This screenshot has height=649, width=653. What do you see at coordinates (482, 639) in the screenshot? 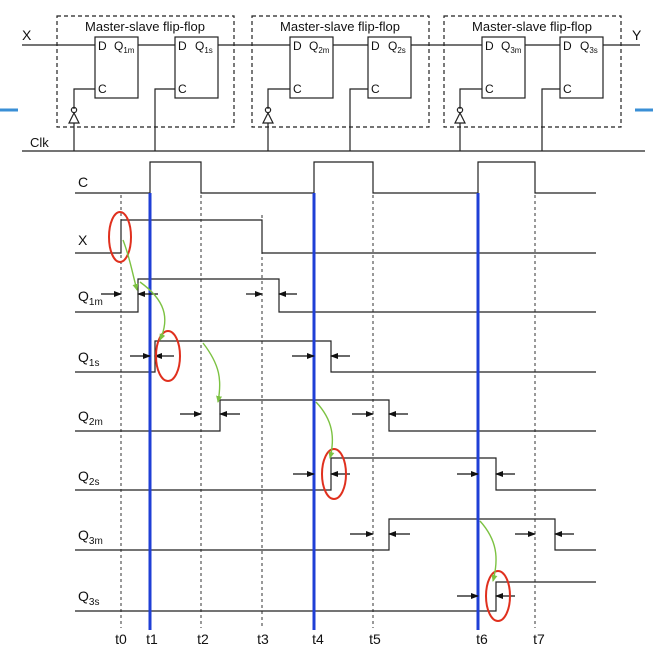
I see `time-label-t6: t6` at bounding box center [482, 639].